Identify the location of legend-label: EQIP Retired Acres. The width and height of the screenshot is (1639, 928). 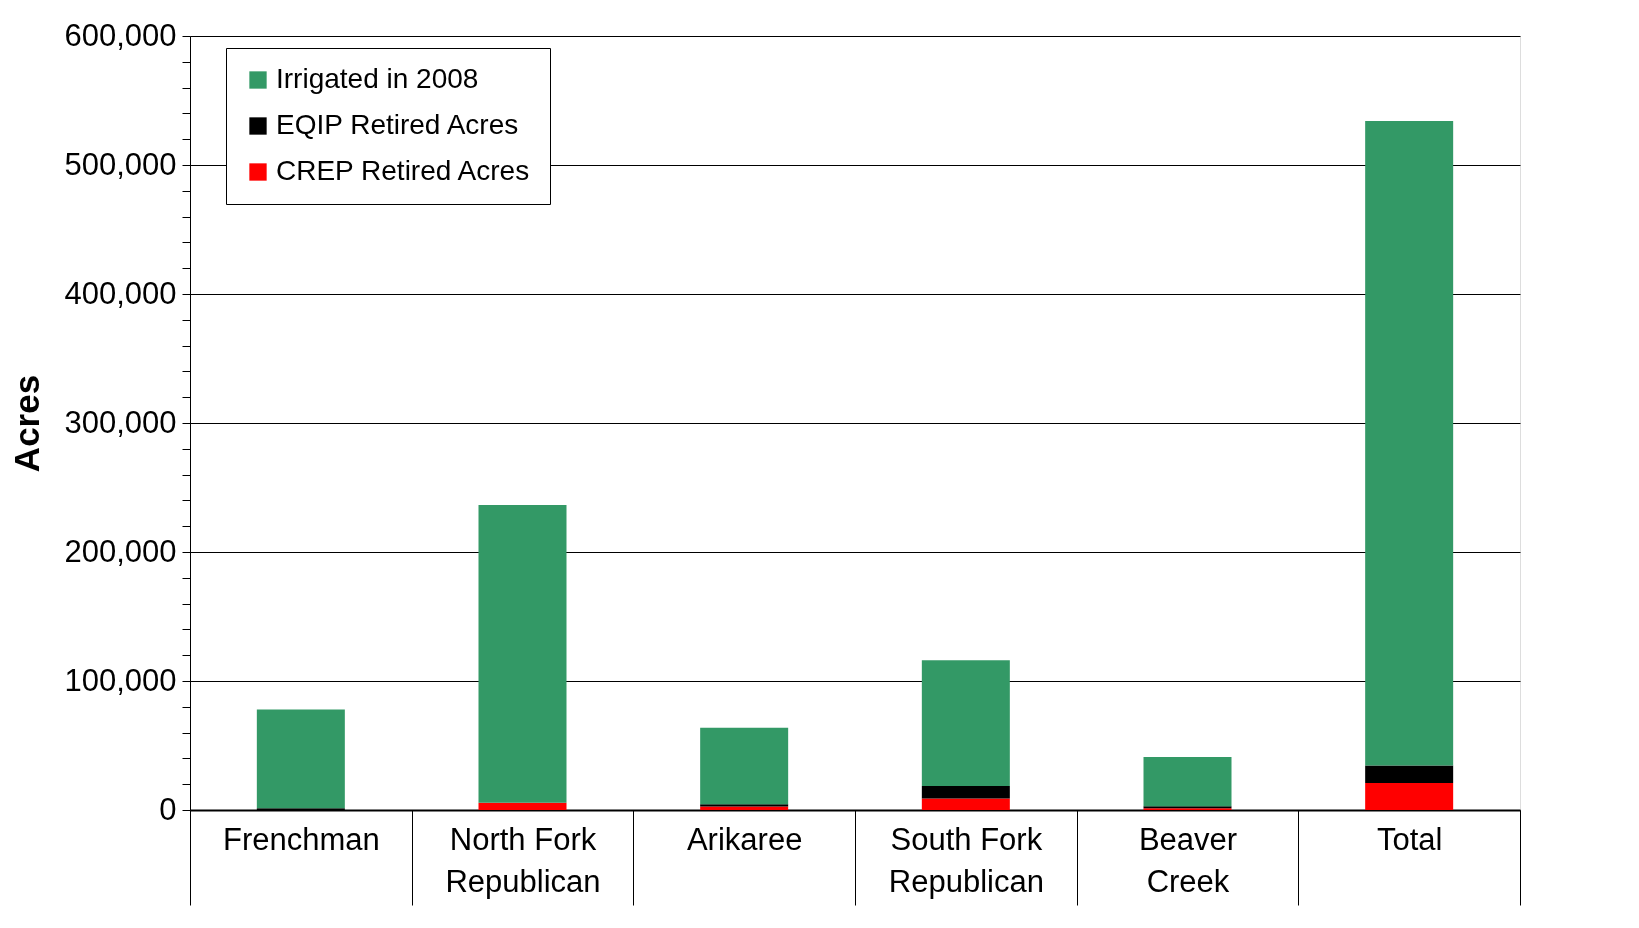
(397, 124).